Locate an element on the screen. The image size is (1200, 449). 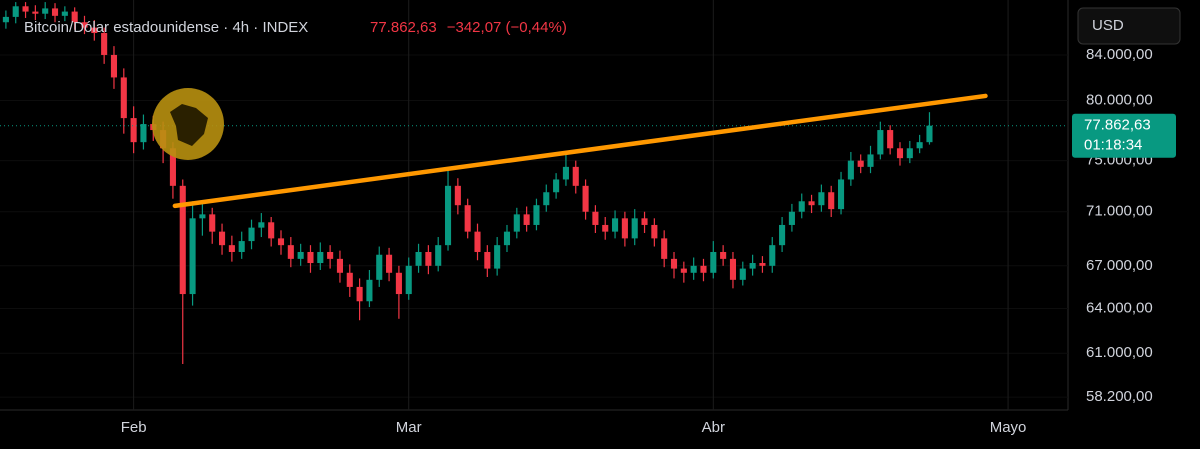
x-tick-label: Mayo is located at coordinates (1008, 427).